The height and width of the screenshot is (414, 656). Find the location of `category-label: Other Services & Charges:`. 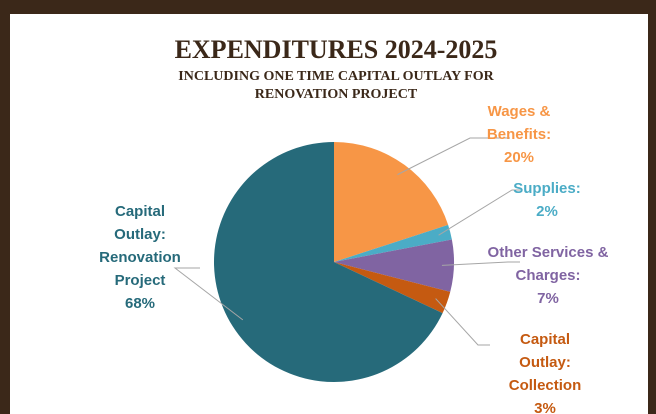

category-label: Other Services & Charges: is located at coordinates (548, 264).